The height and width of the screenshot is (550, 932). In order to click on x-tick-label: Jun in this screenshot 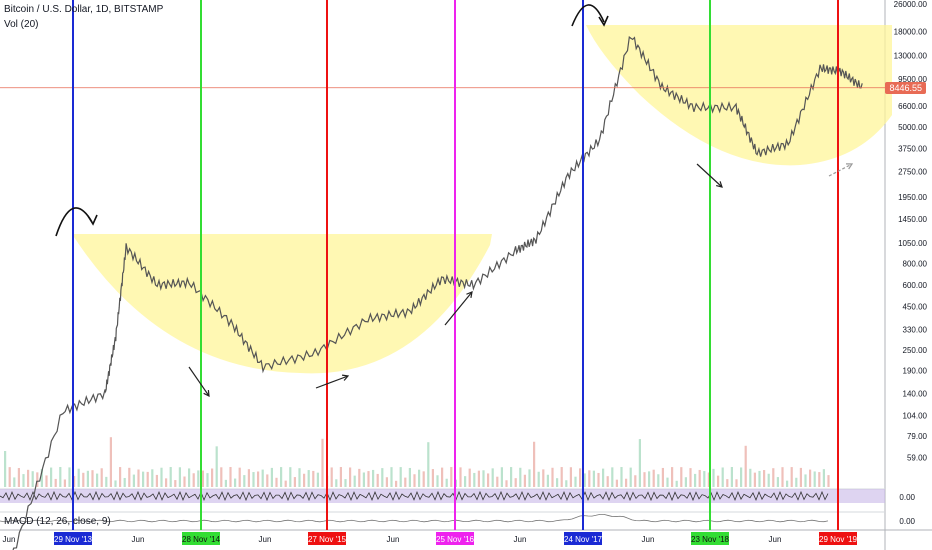, I will do `click(648, 539)`.